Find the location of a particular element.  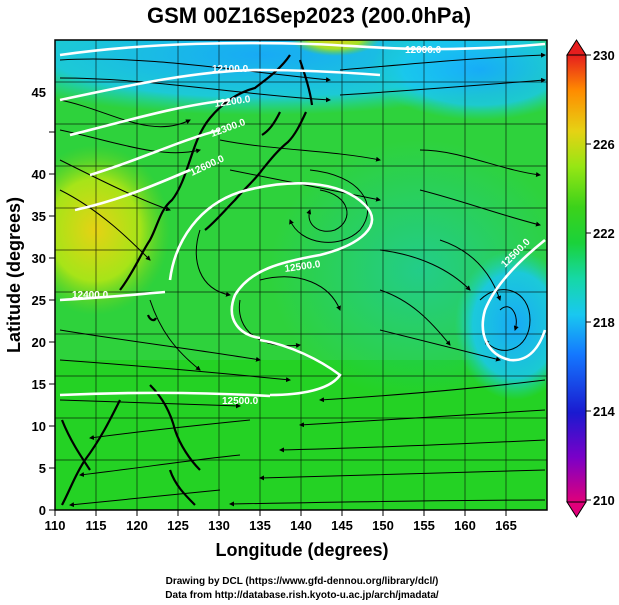

y-axis-label: Latitude (degrees) is located at coordinates (14, 275).